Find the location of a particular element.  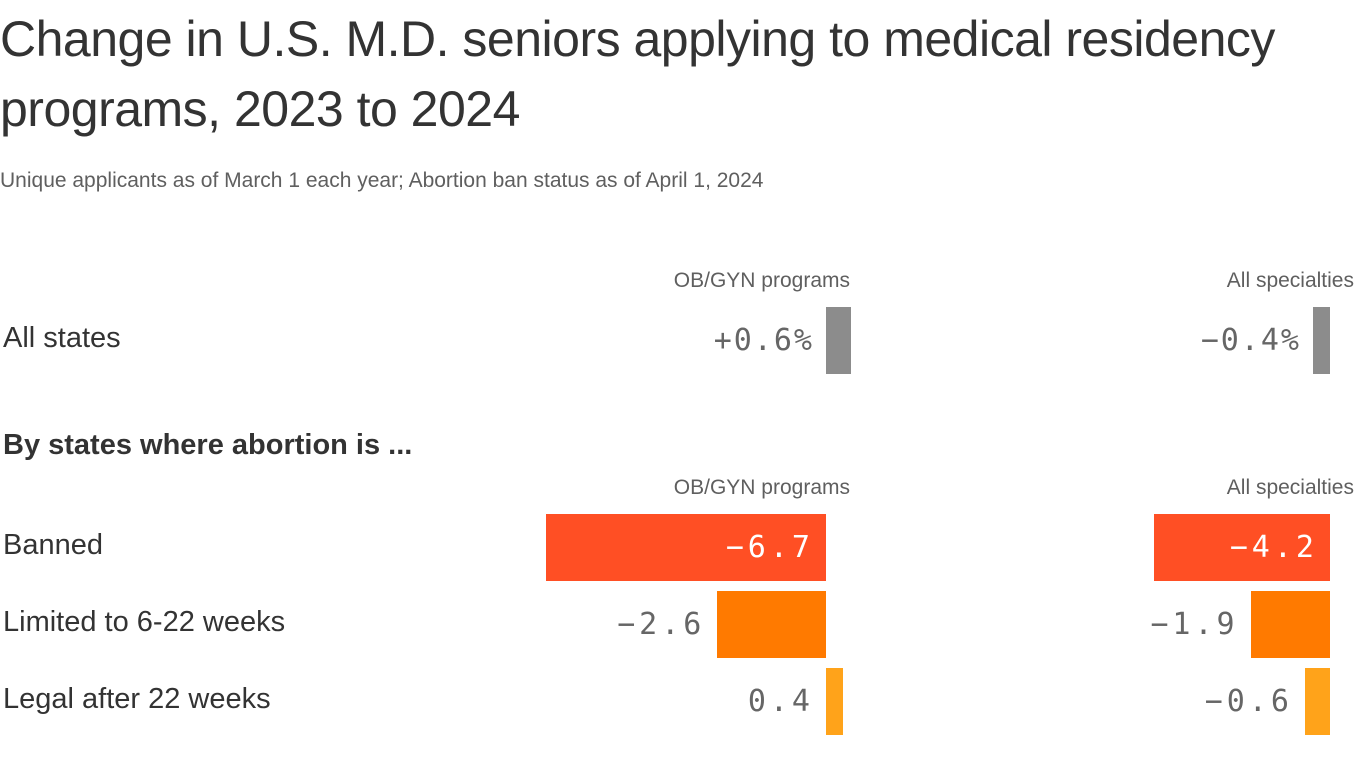

bar-all-specialties-banned is located at coordinates (1242, 547).